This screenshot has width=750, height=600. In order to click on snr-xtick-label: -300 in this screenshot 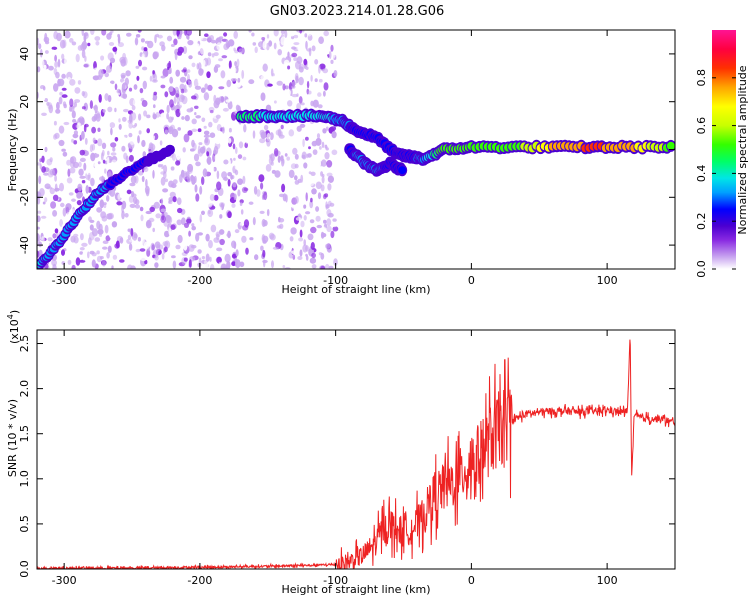, I will do `click(64, 580)`.